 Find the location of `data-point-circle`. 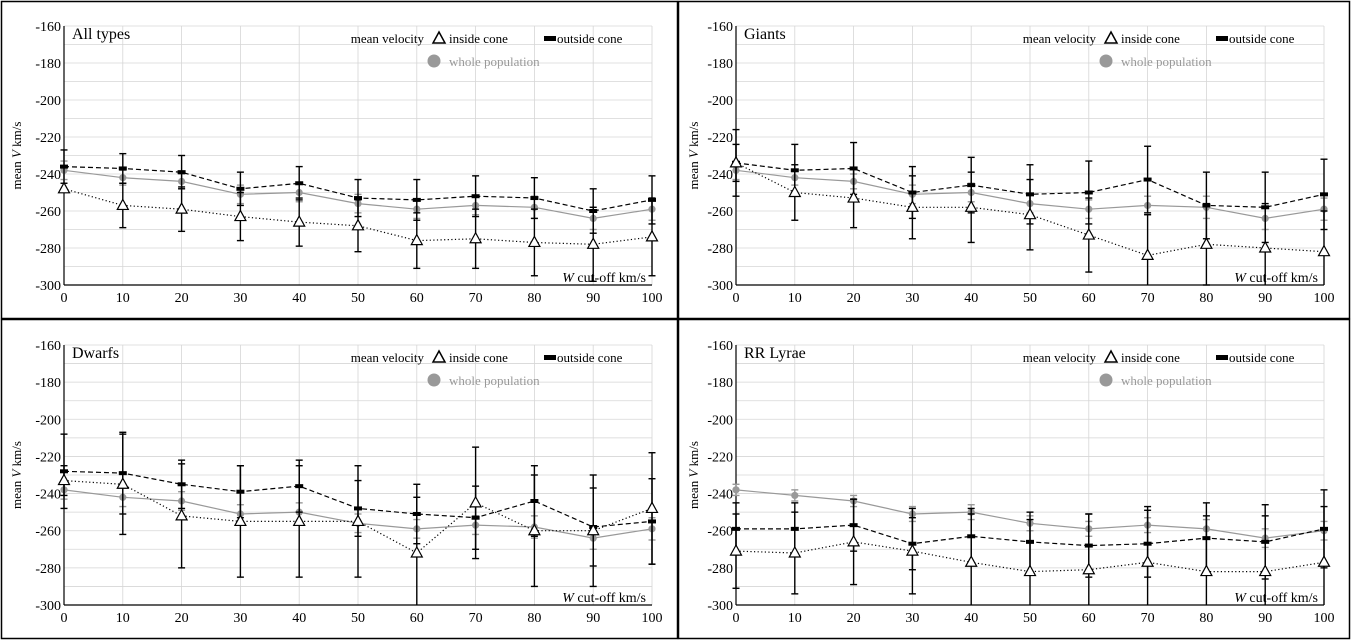

data-point-circle is located at coordinates (795, 495).